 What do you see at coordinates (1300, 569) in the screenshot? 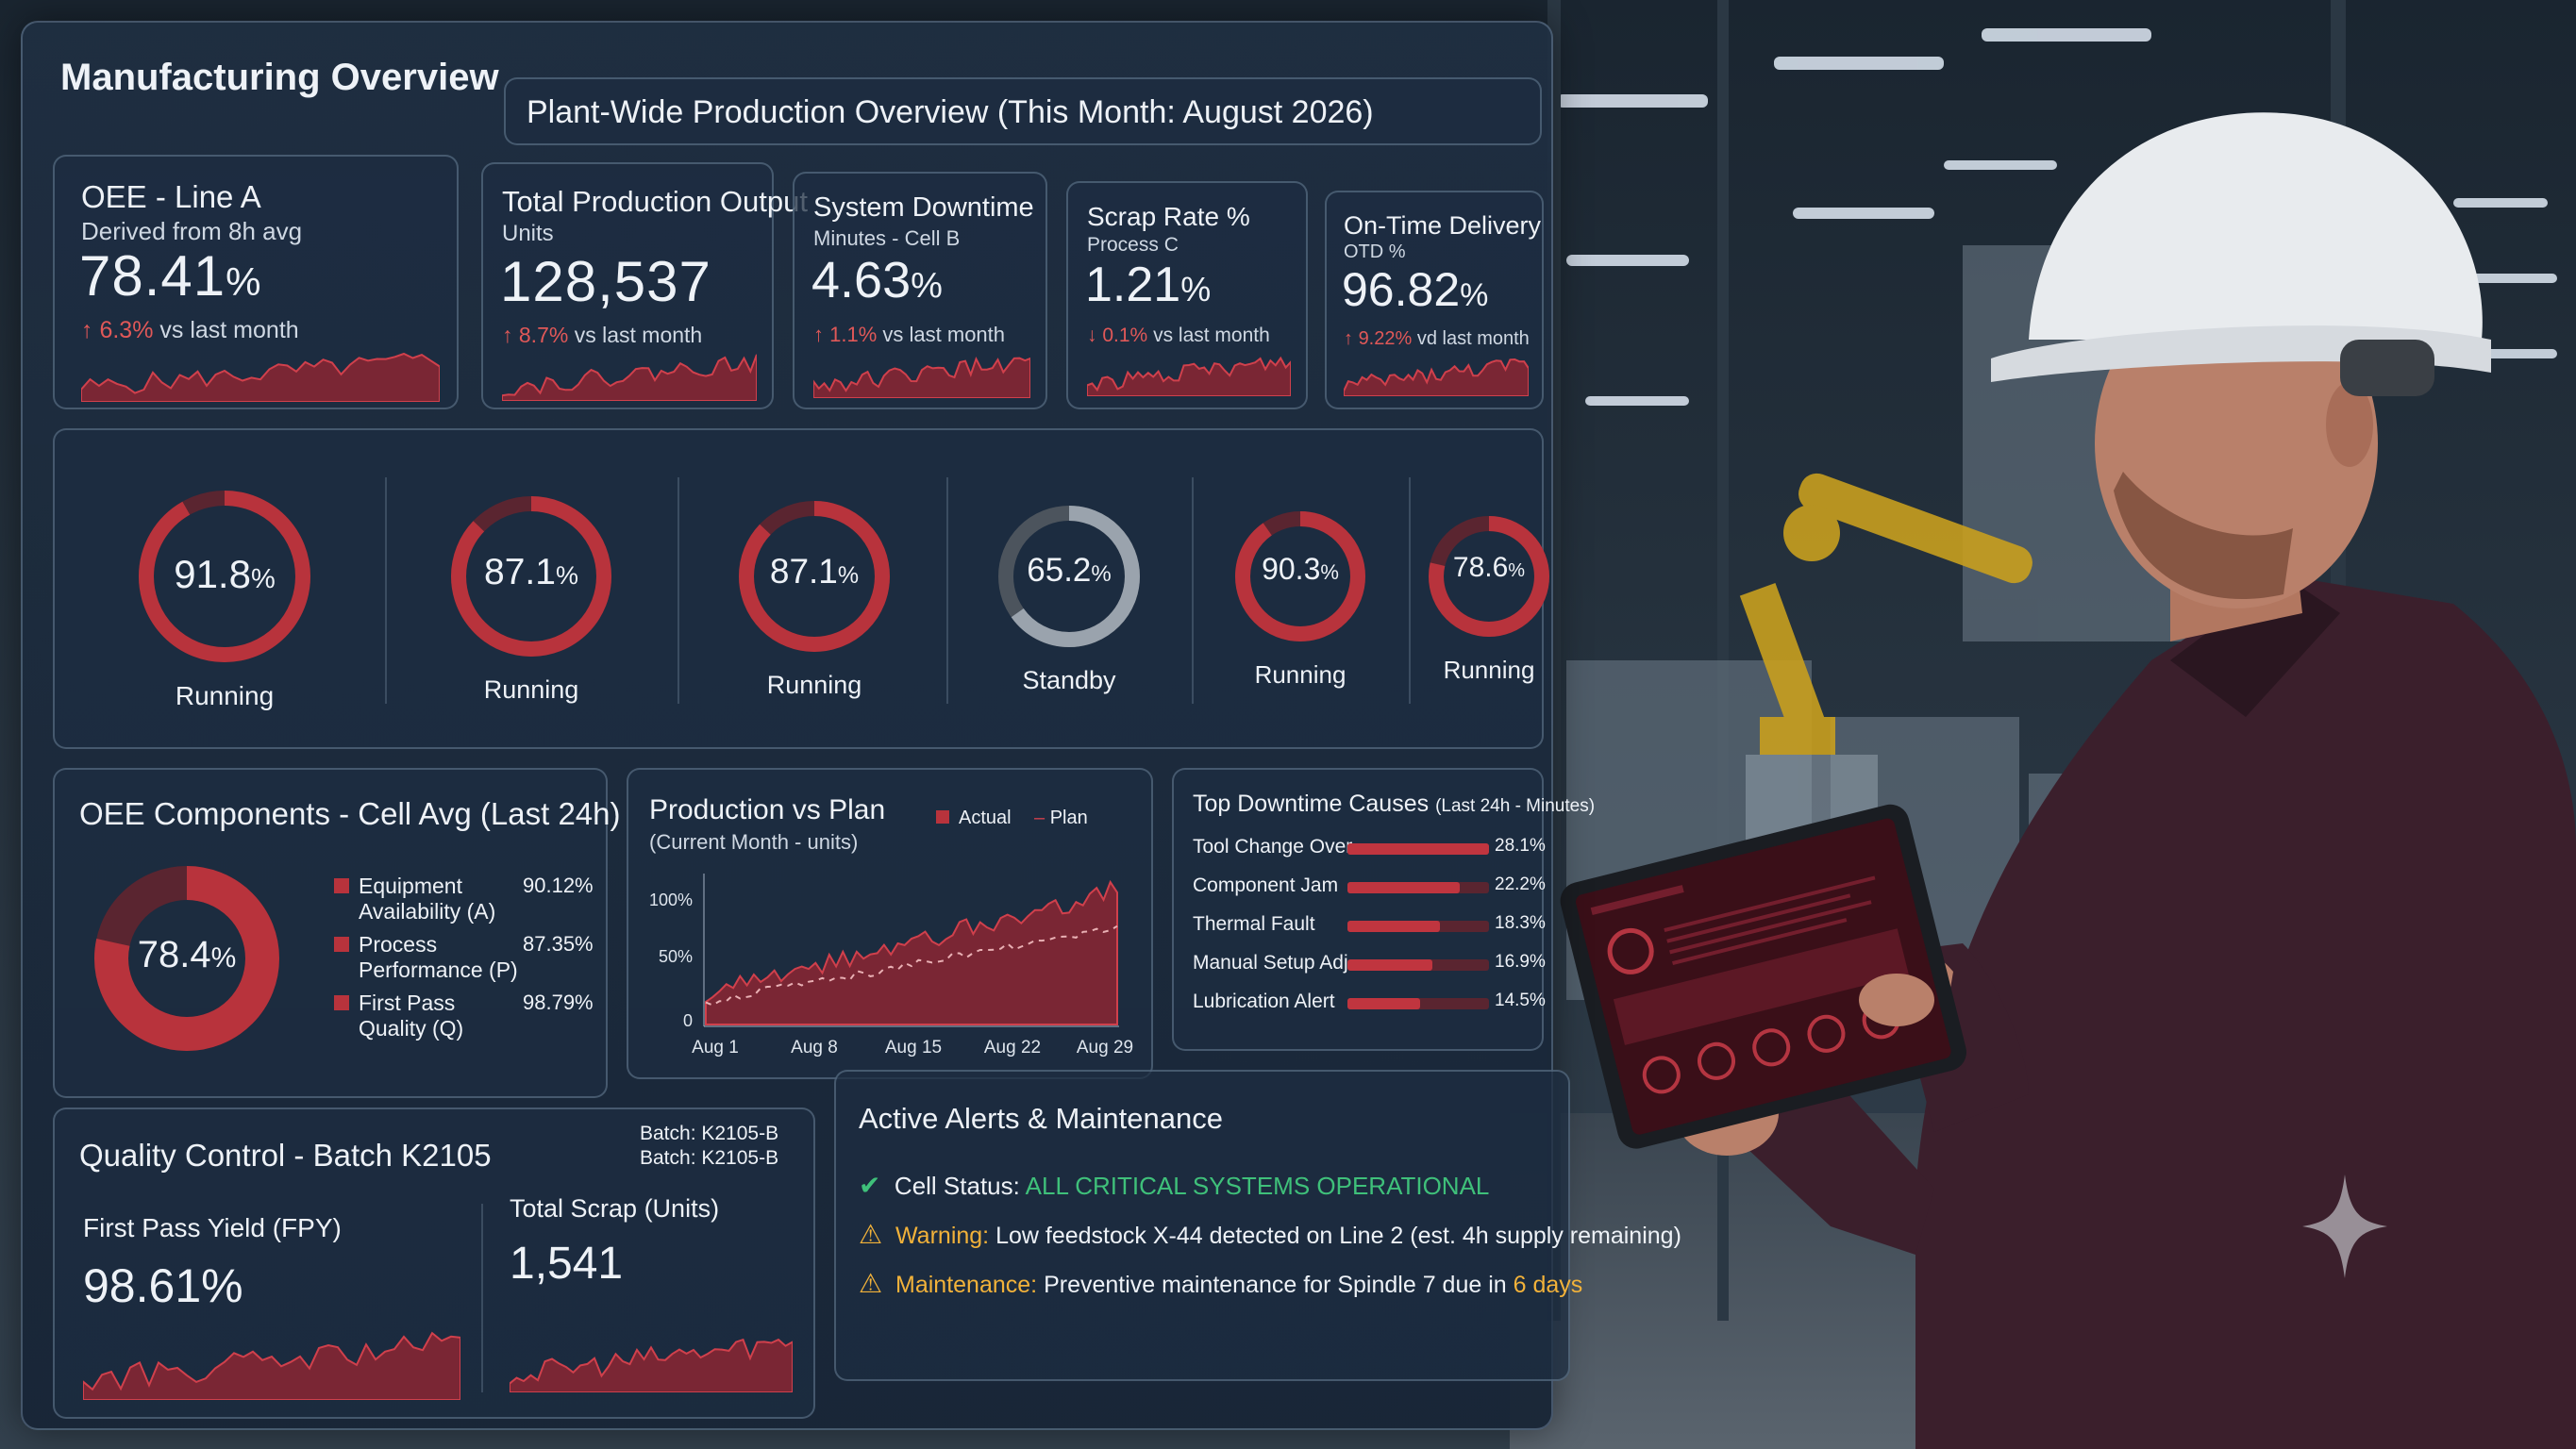
I see `gauge-value: 90.3%` at bounding box center [1300, 569].